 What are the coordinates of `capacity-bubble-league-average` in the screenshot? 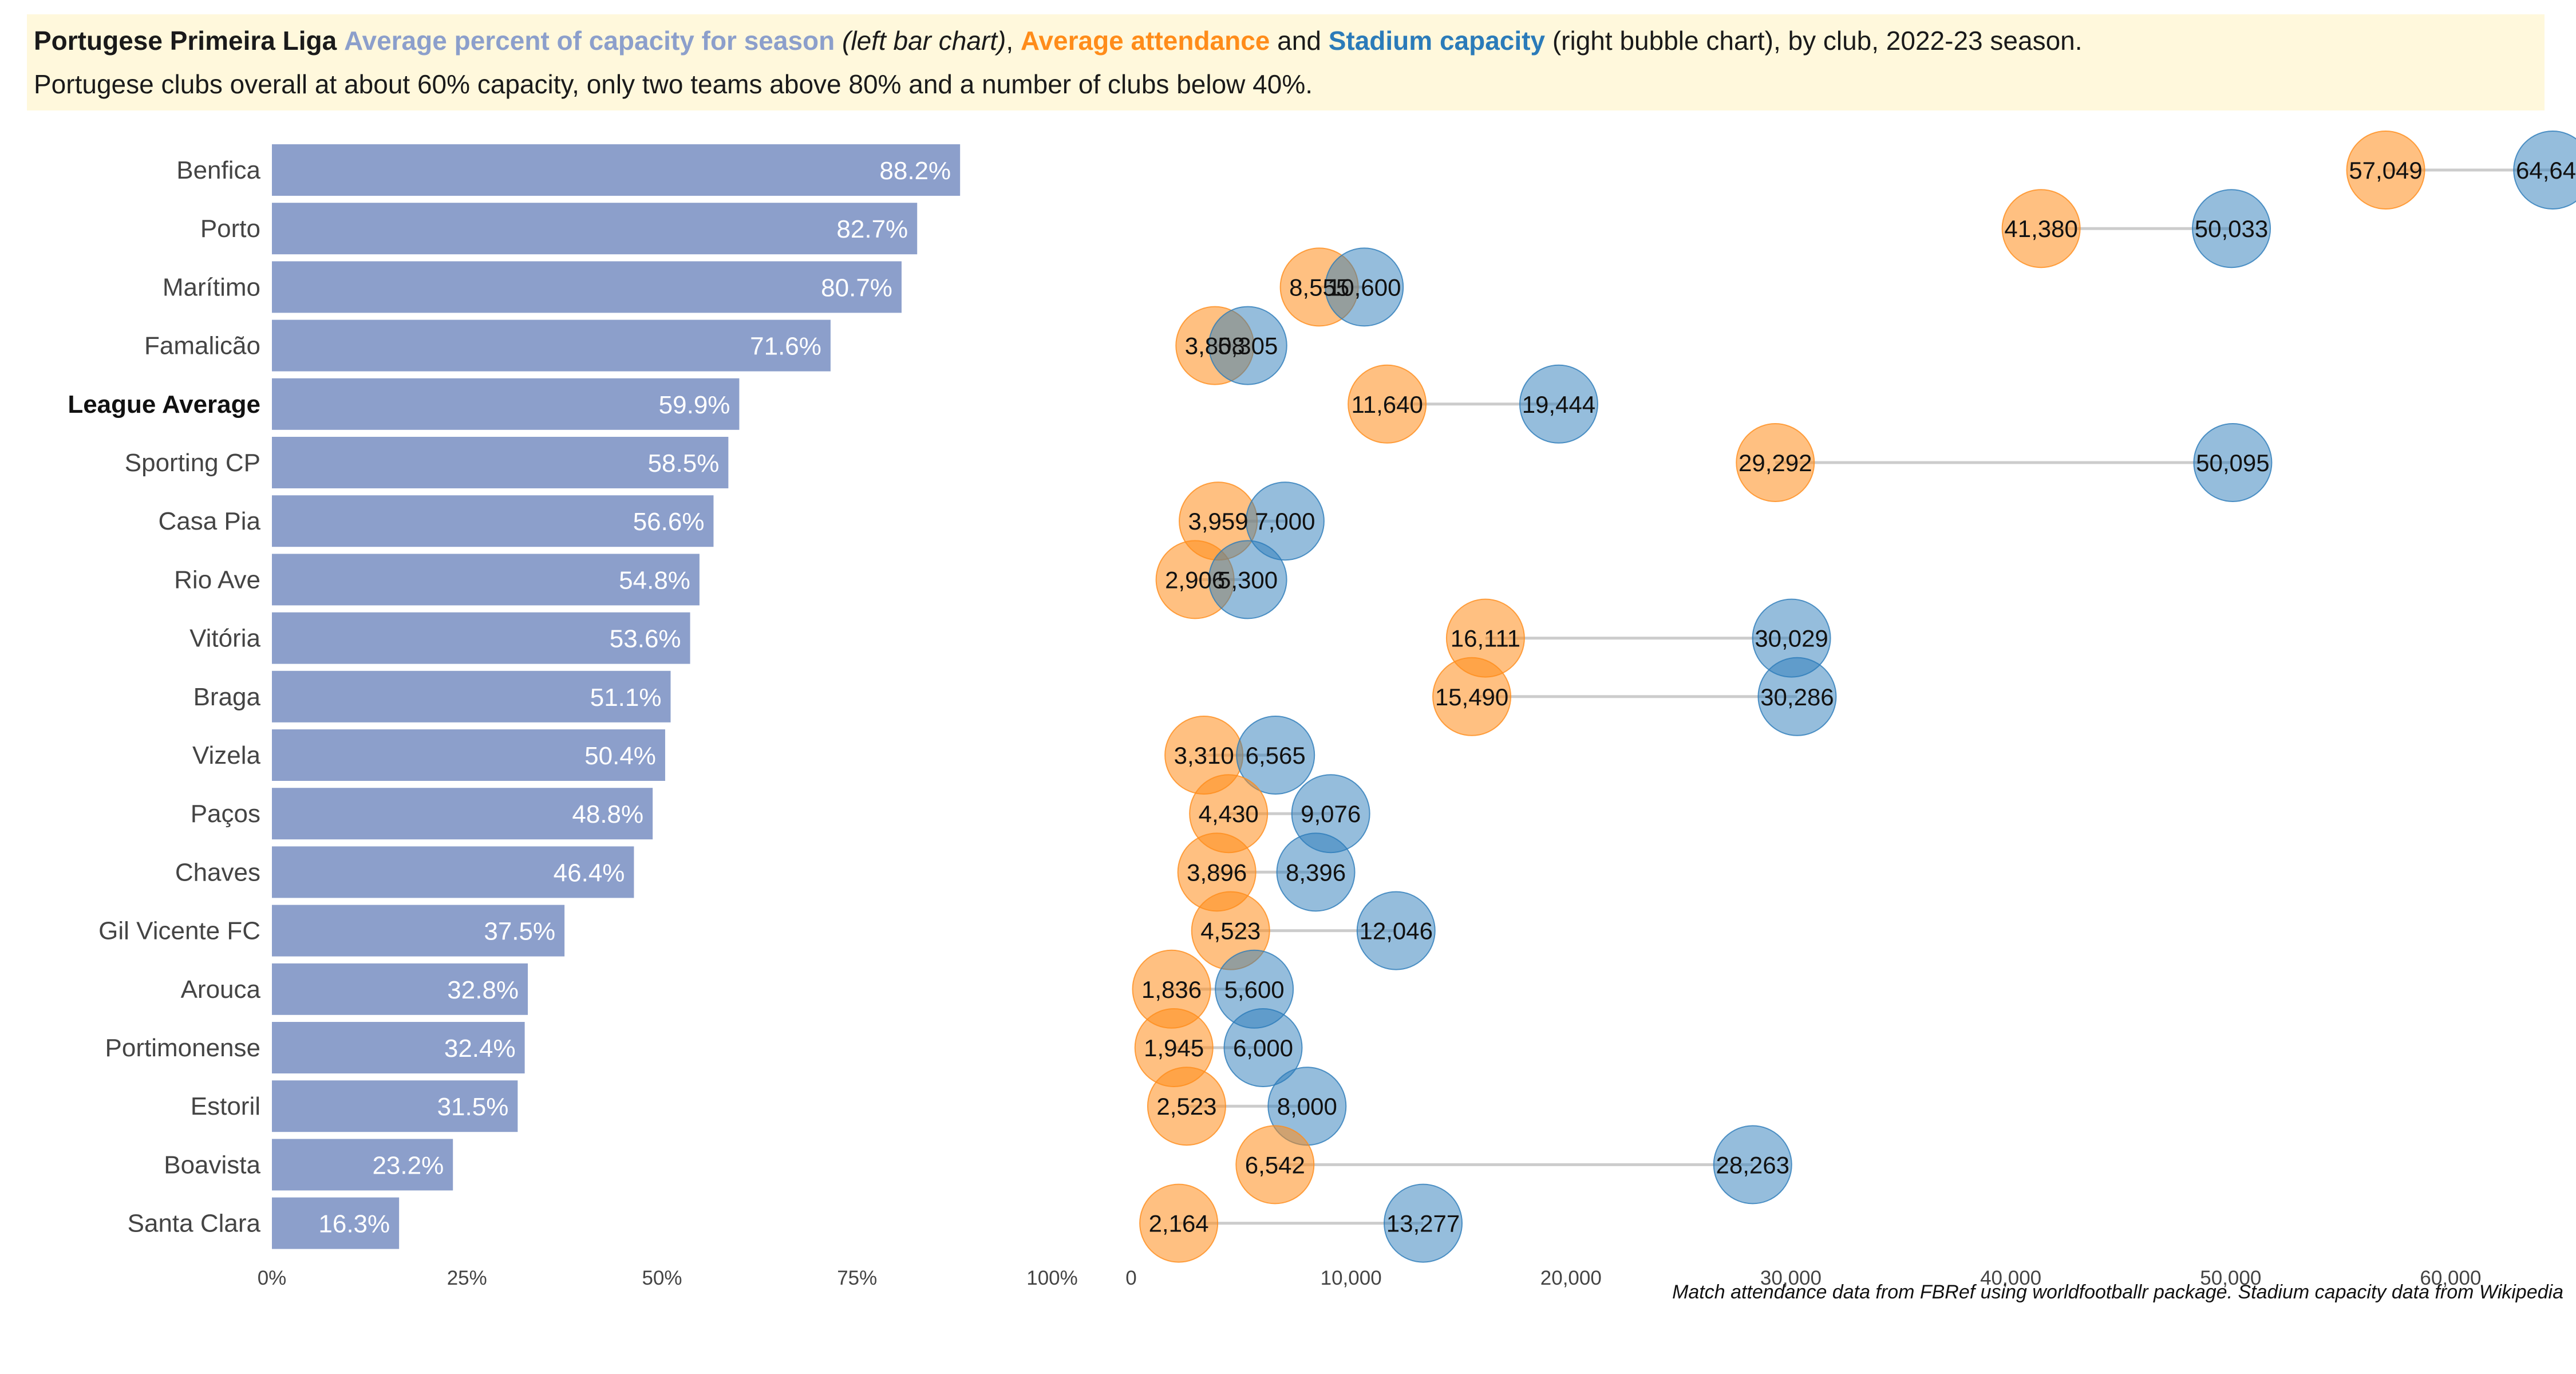 It's located at (1558, 404).